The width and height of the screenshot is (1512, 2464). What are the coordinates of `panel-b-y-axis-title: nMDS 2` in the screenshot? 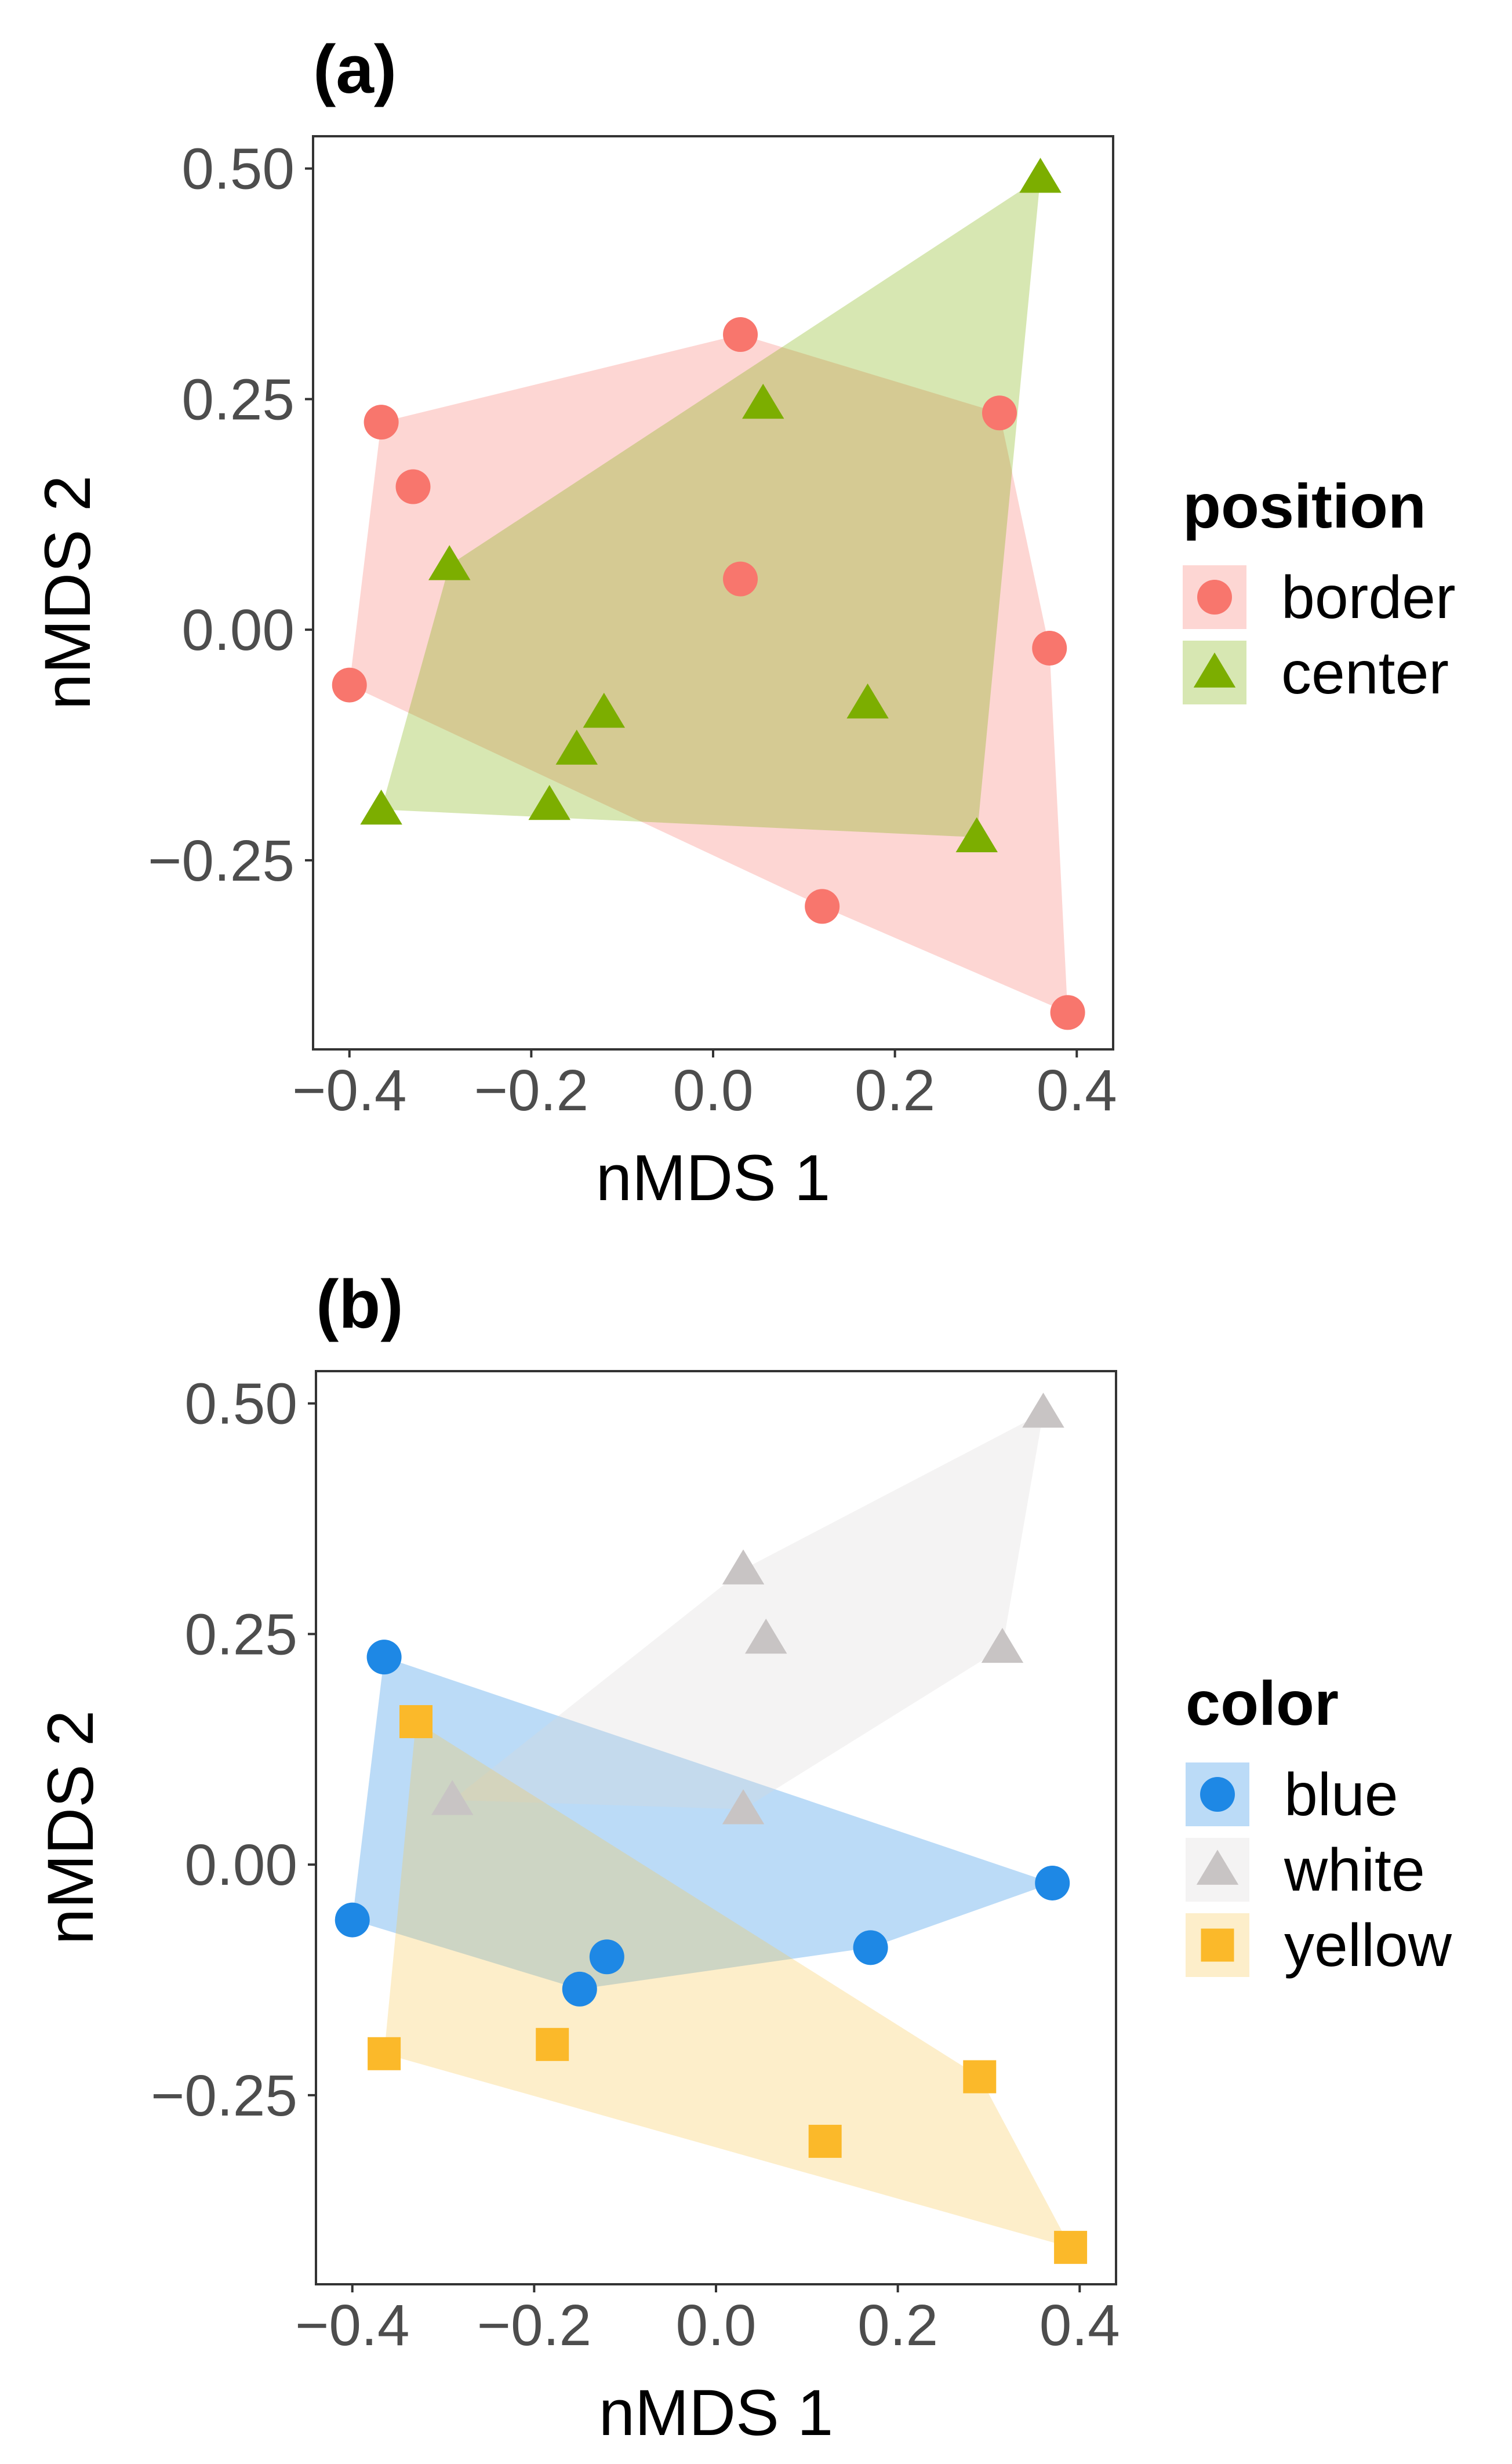 It's located at (70, 1828).